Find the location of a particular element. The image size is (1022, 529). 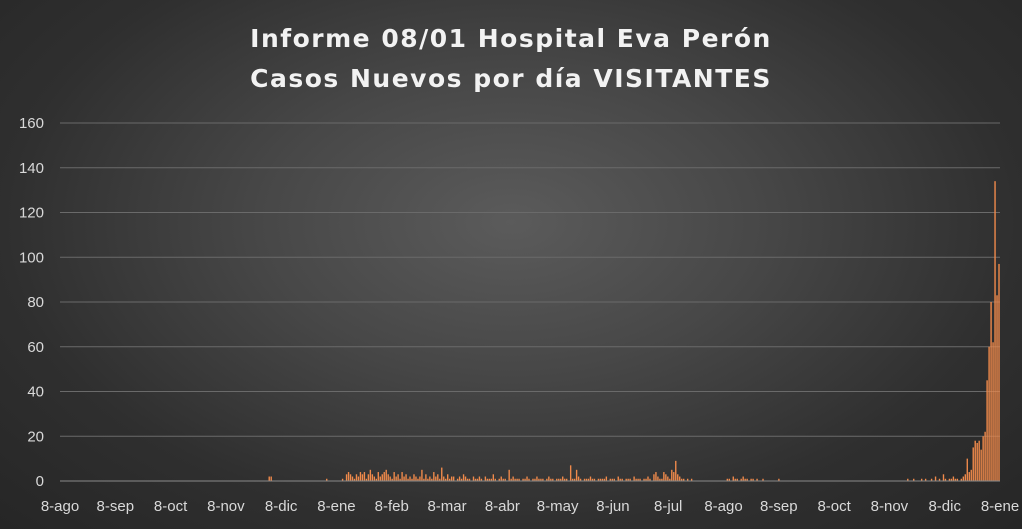

x-tick-label: 8-dic is located at coordinates (944, 506).